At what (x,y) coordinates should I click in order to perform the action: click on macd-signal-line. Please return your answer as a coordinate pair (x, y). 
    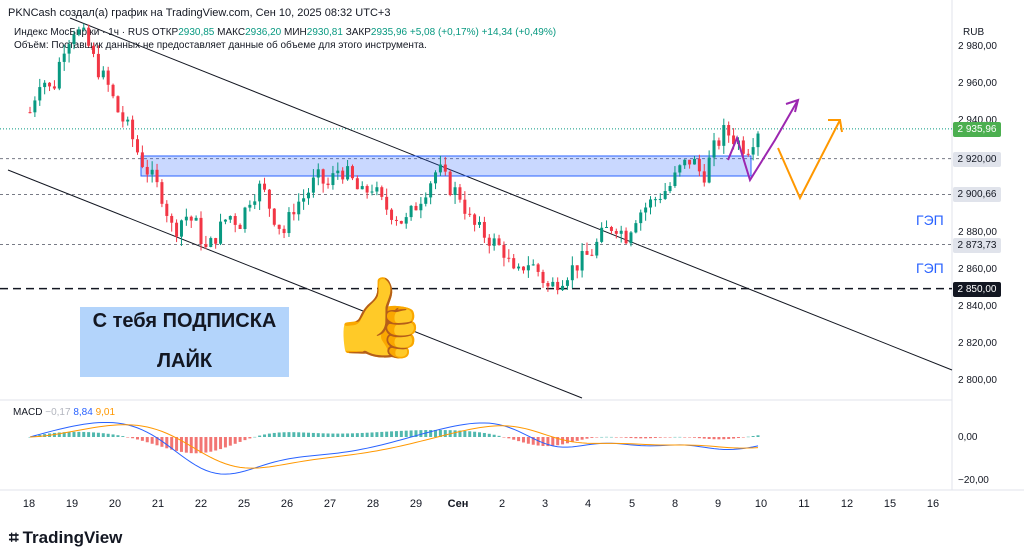
    Looking at the image, I should click on (394, 446).